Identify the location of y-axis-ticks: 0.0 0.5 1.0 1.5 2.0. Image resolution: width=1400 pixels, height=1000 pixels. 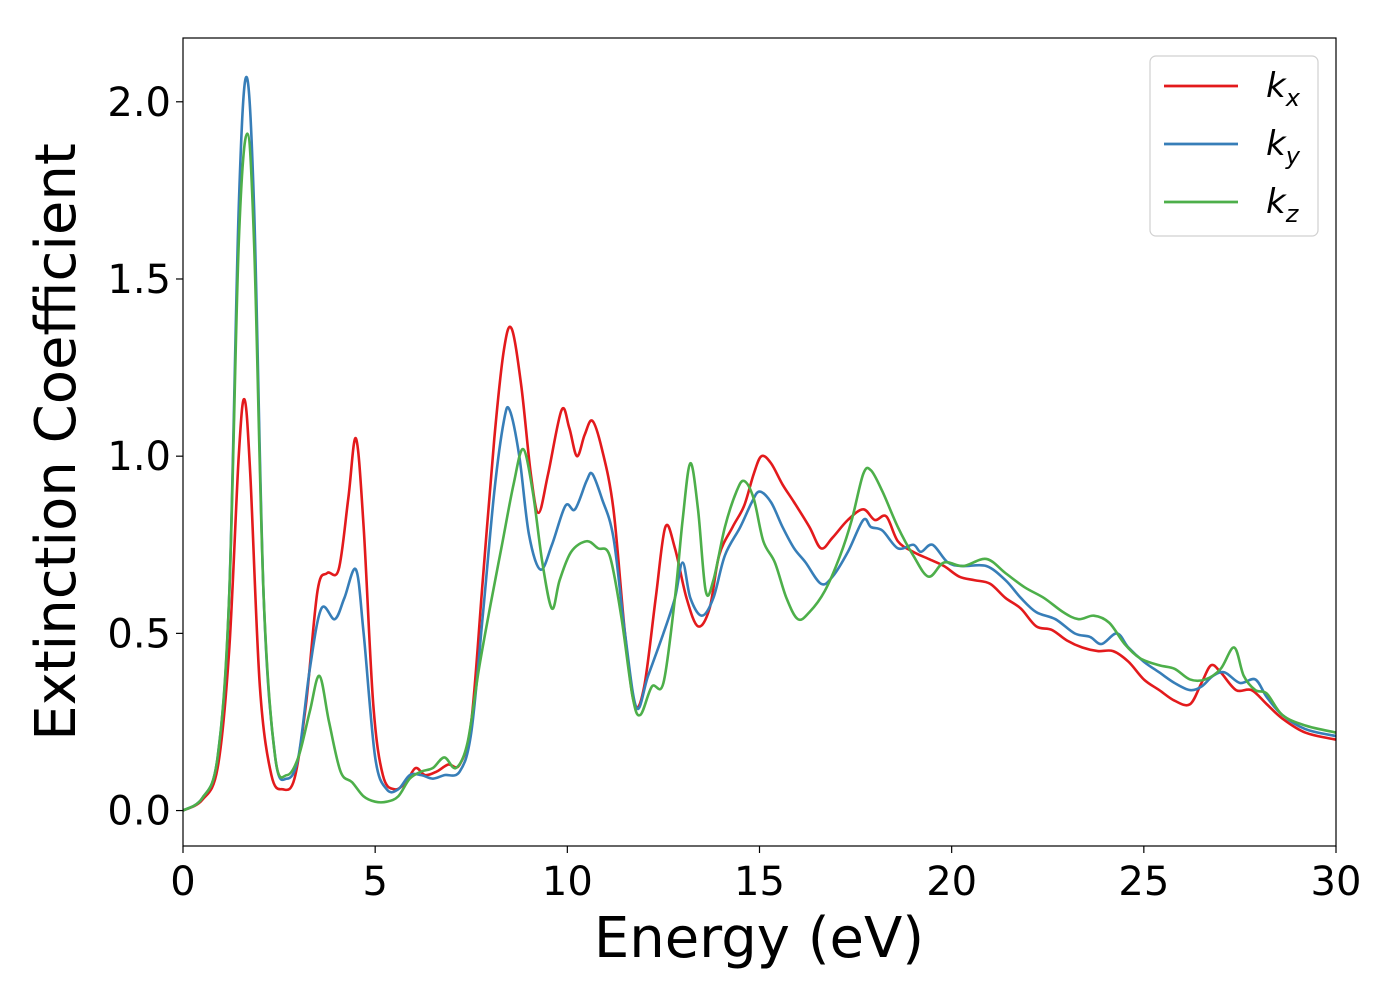
(145, 457).